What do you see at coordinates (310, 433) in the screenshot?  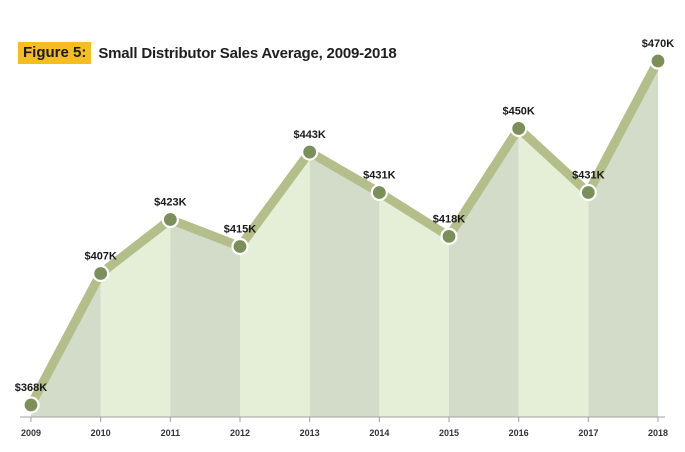 I see `x-tick-label-2013: 2013` at bounding box center [310, 433].